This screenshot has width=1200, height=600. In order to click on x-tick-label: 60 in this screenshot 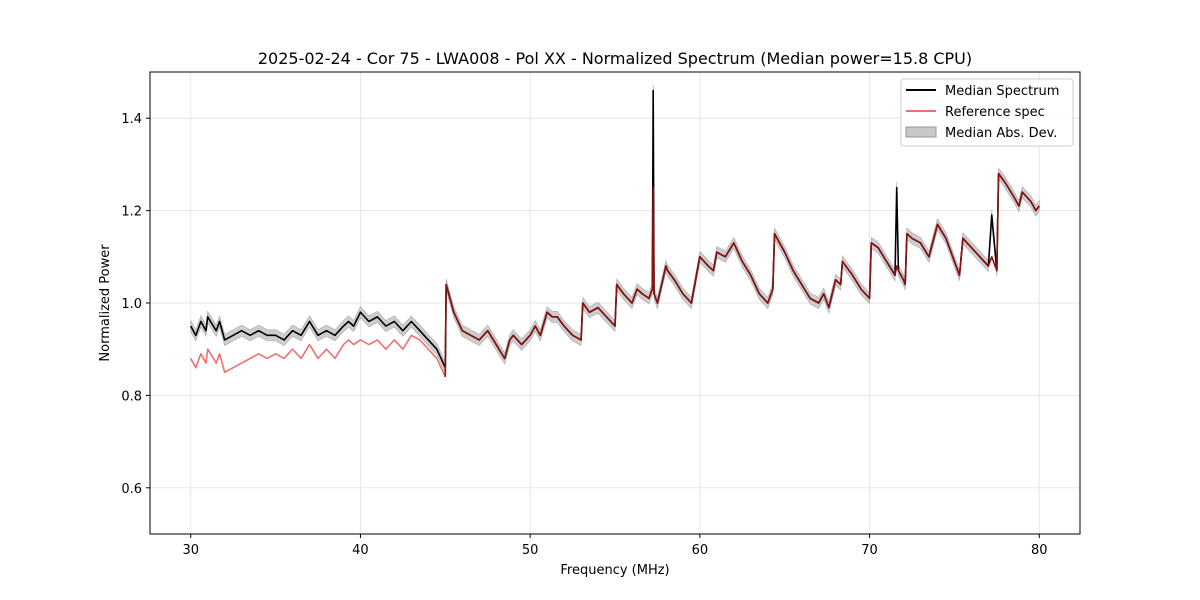, I will do `click(700, 550)`.